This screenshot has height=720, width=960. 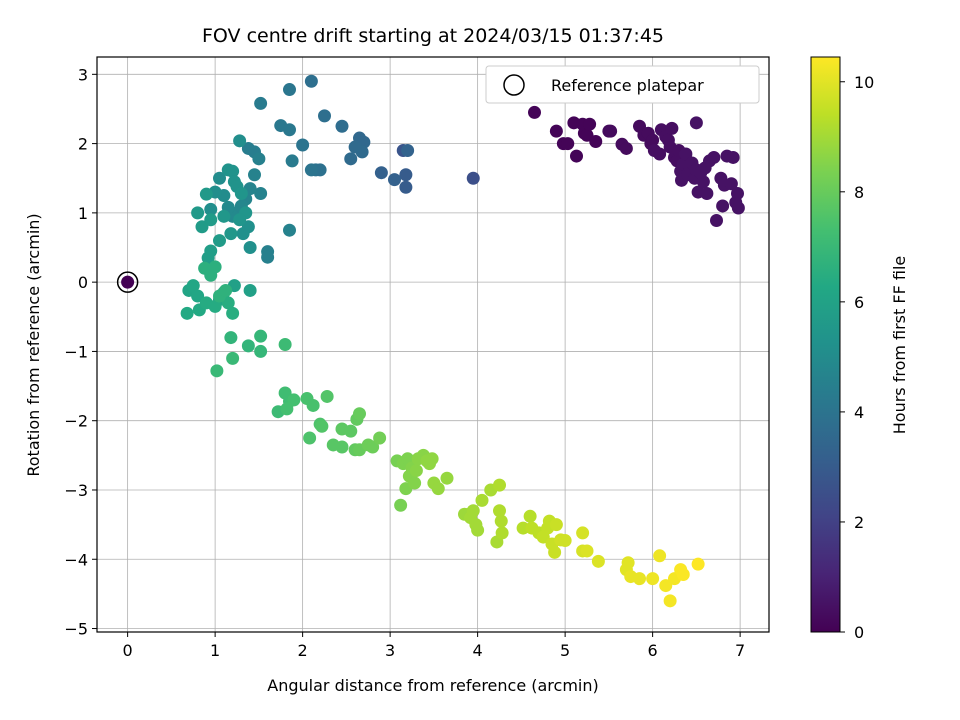 What do you see at coordinates (76, 351) in the screenshot?
I see `y-tick-label: −1` at bounding box center [76, 351].